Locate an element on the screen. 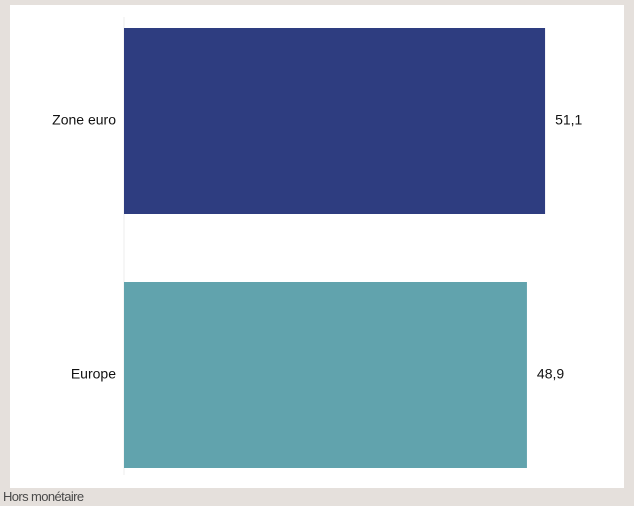 The height and width of the screenshot is (506, 634). value-label-1: 48,9 is located at coordinates (550, 374).